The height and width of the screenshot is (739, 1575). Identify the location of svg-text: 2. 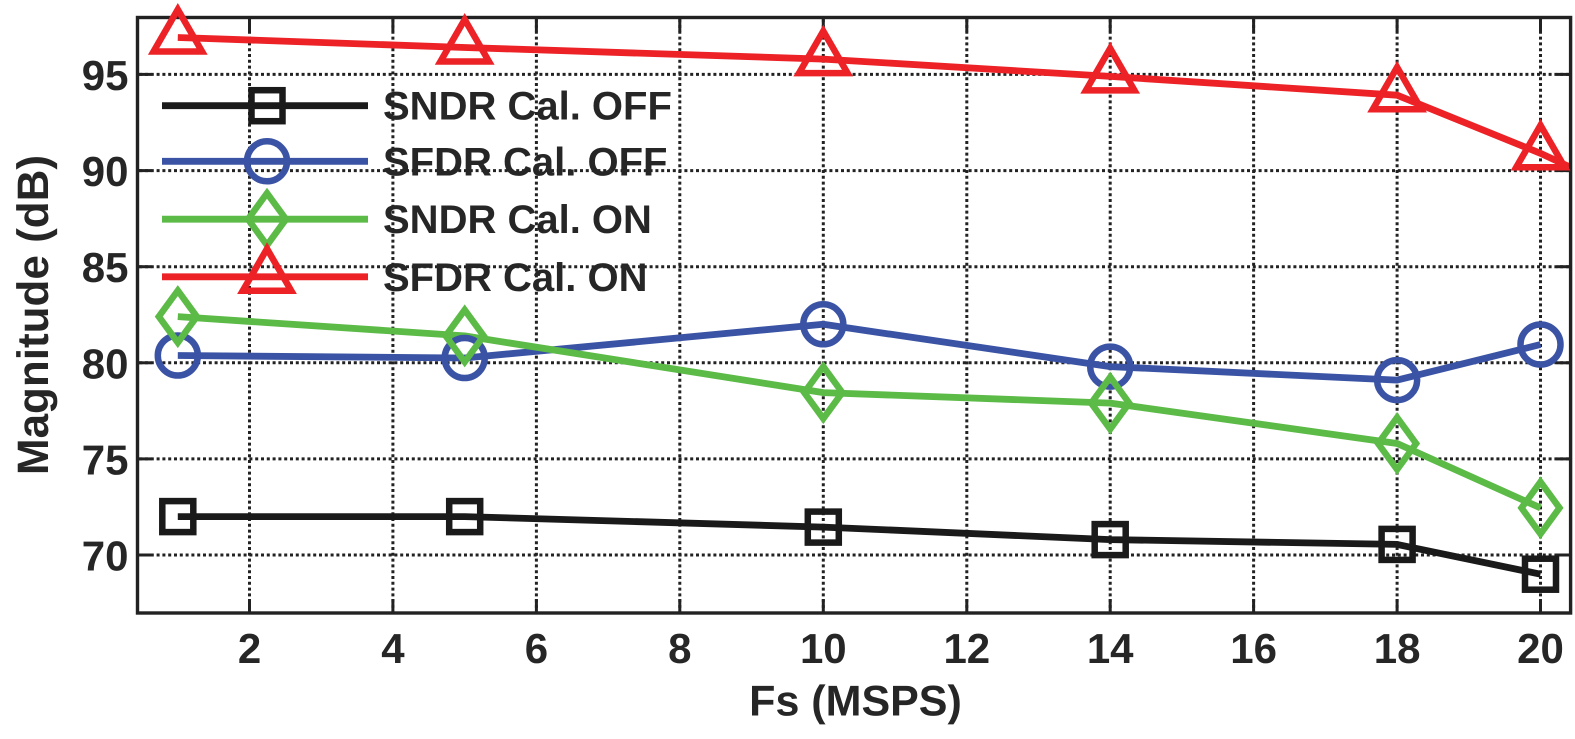
(249, 648).